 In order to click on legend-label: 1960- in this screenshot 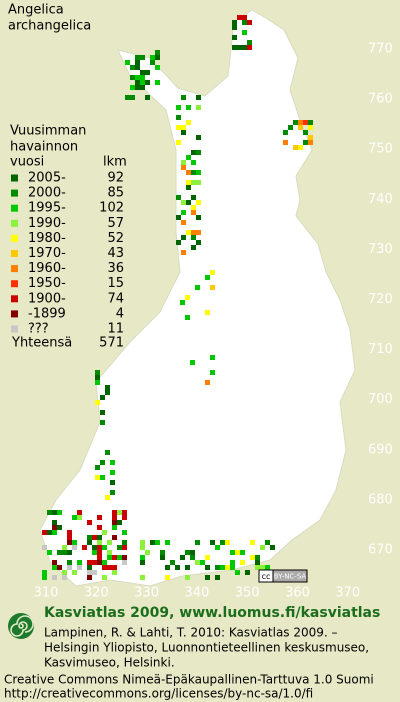, I will do `click(47, 268)`.